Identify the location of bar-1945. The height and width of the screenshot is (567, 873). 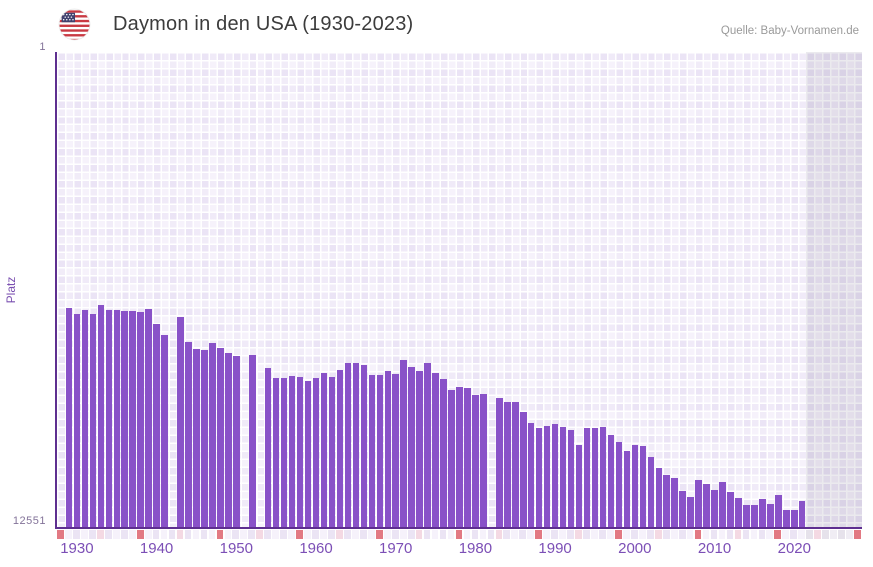
(196, 438).